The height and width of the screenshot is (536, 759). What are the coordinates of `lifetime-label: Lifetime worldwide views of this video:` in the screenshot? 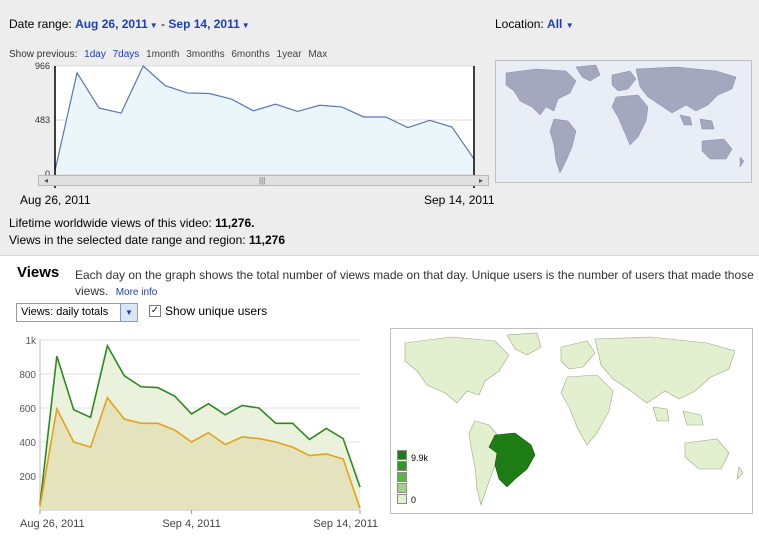 It's located at (110, 223).